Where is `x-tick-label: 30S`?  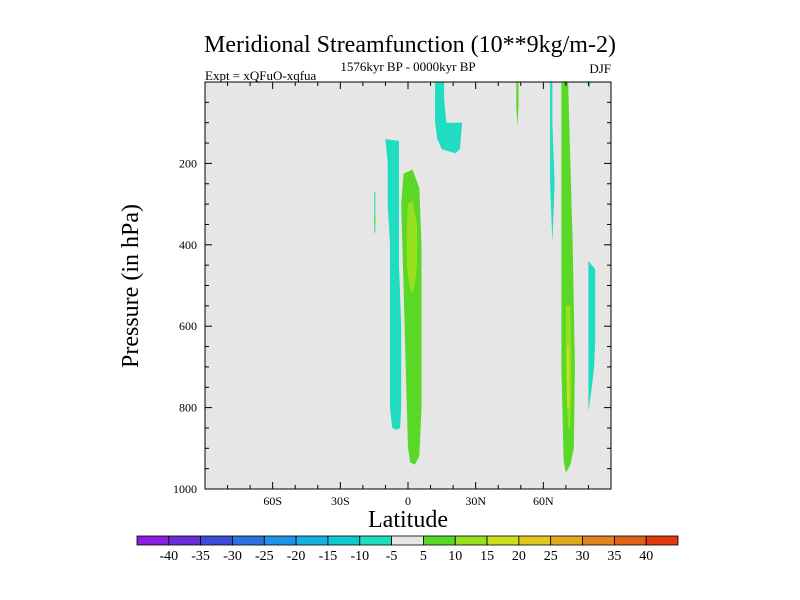 x-tick-label: 30S is located at coordinates (340, 501).